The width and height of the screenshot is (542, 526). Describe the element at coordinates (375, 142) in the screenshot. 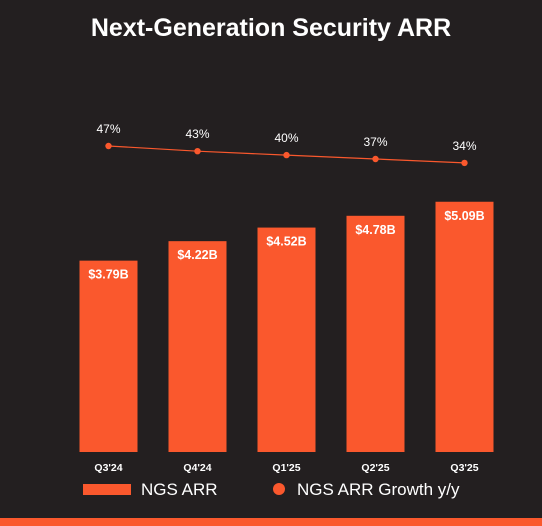

I see `growth-label: 37%` at that location.